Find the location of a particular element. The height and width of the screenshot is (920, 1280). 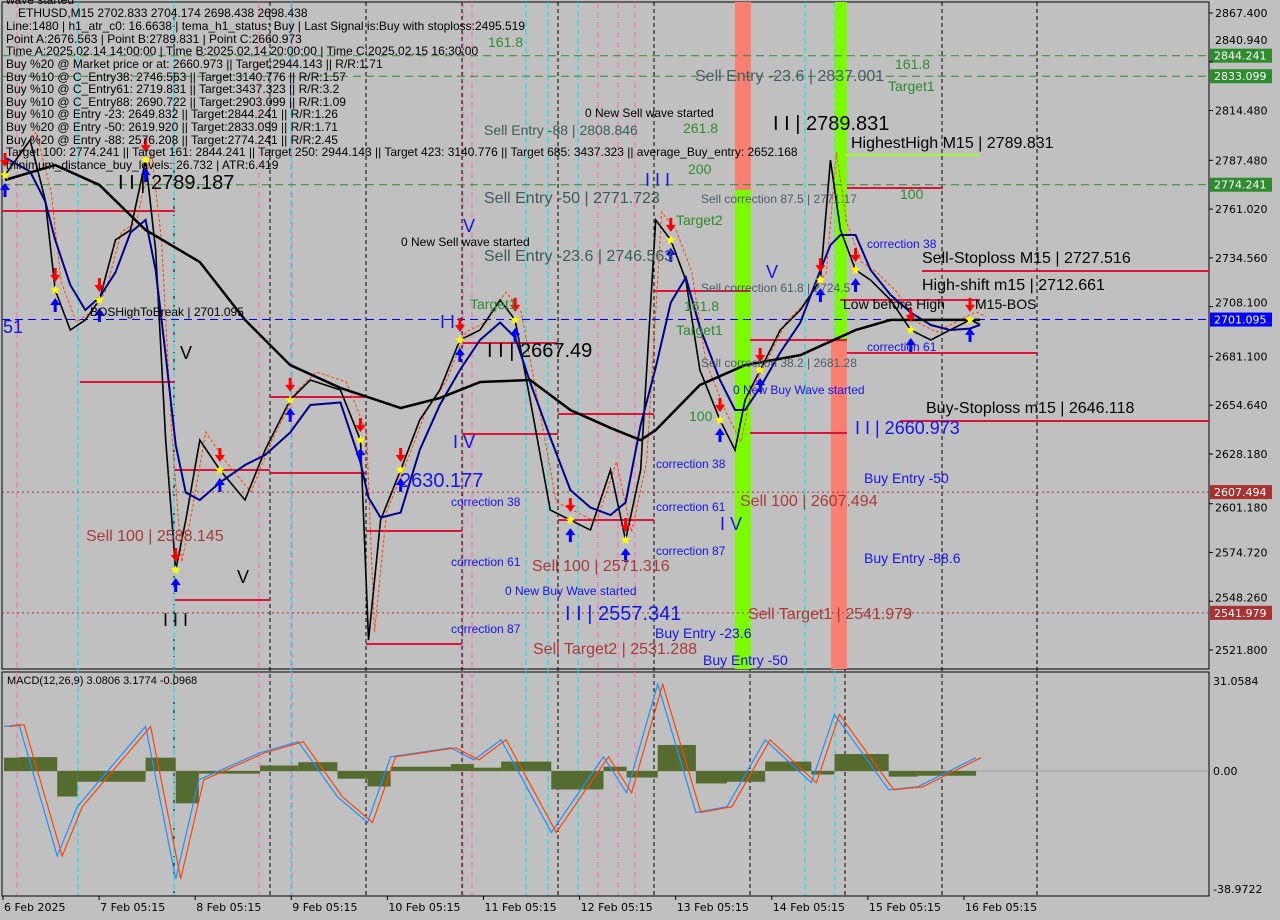

macd-y-tick-label: -38.9722 is located at coordinates (1237, 889).